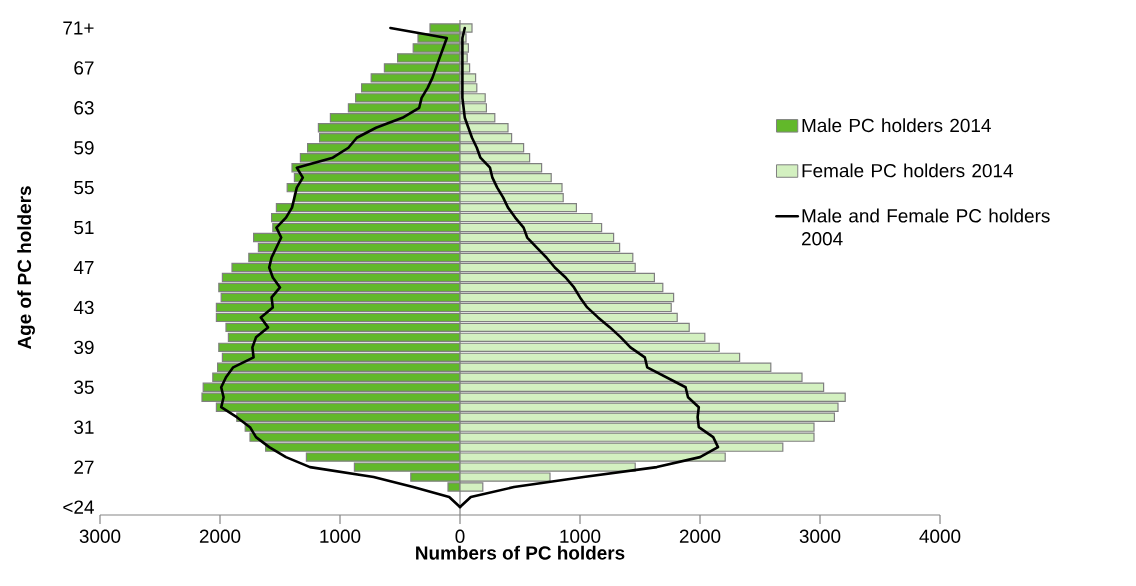 Image resolution: width=1136 pixels, height=586 pixels. Describe the element at coordinates (907, 170) in the screenshot. I see `legend-label: Female PC holders 2014` at that location.